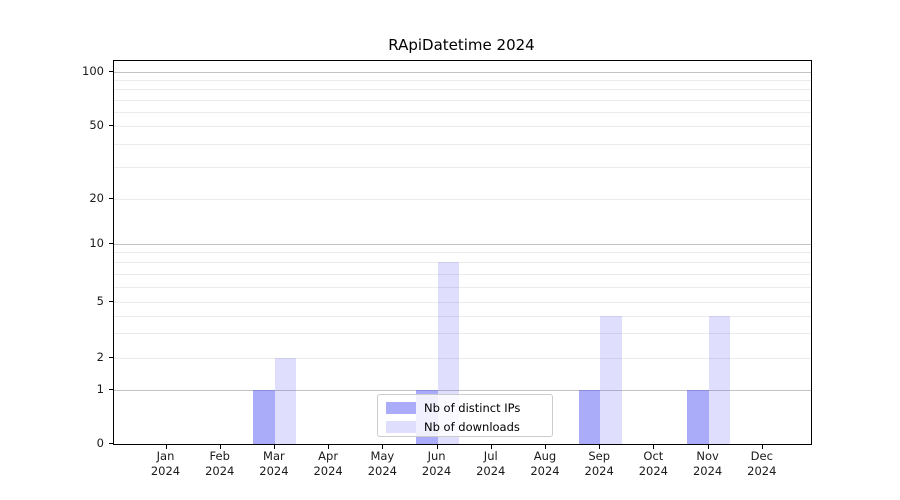 This screenshot has height=500, width=900. Describe the element at coordinates (653, 463) in the screenshot. I see `x-tick-label-oct: Oct 2024` at that location.